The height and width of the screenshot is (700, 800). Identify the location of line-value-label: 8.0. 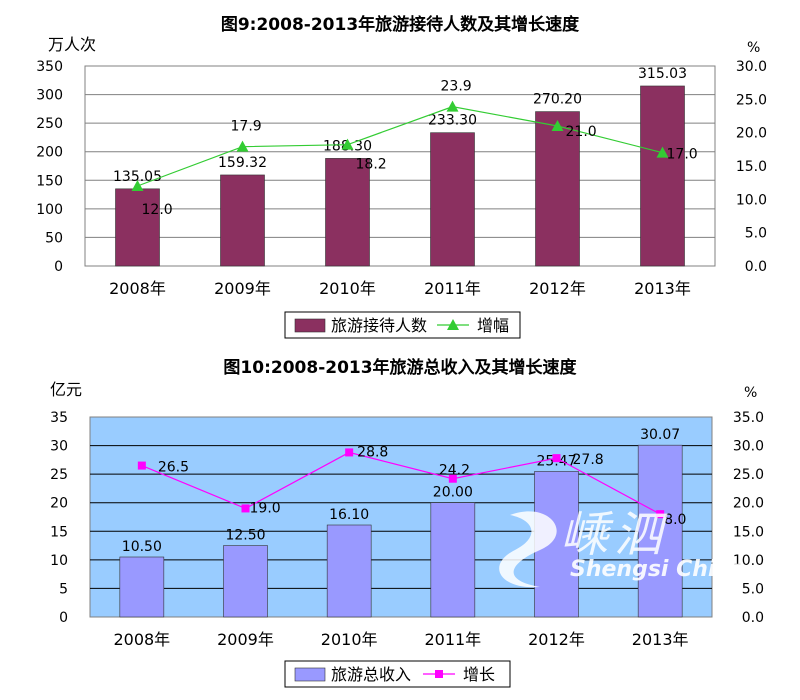
(675, 520).